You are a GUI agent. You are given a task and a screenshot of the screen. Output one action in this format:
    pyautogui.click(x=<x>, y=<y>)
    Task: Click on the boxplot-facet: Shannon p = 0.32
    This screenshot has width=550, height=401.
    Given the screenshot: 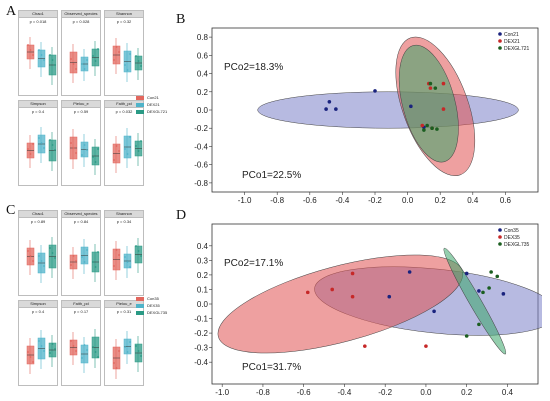 What is the action you would take?
    pyautogui.click(x=124, y=53)
    